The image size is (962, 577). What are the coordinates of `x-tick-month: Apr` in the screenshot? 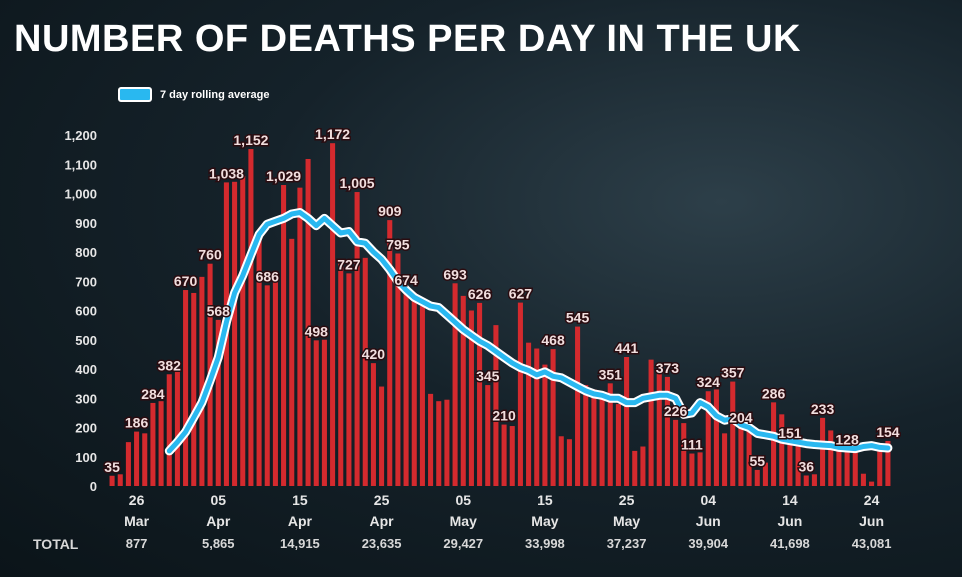 It's located at (218, 521).